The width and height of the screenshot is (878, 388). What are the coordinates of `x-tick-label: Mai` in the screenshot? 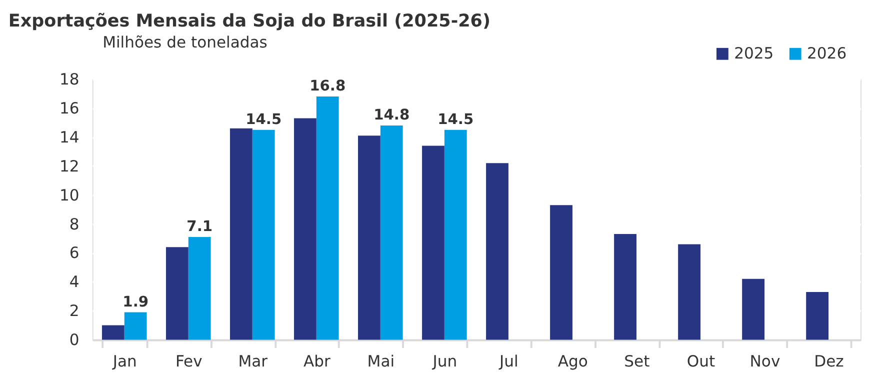 It's located at (381, 361).